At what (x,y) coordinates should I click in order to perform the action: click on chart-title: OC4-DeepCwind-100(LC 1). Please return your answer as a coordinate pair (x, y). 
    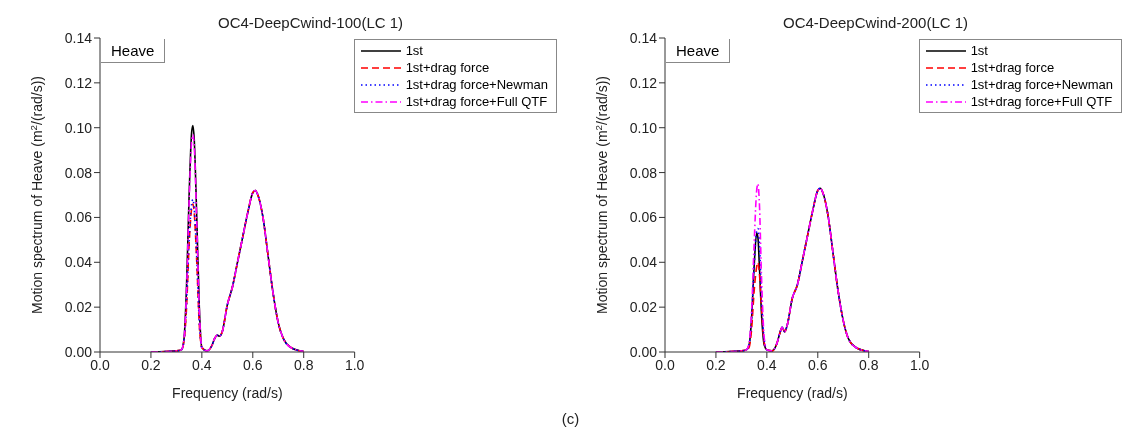
    Looking at the image, I should click on (311, 22).